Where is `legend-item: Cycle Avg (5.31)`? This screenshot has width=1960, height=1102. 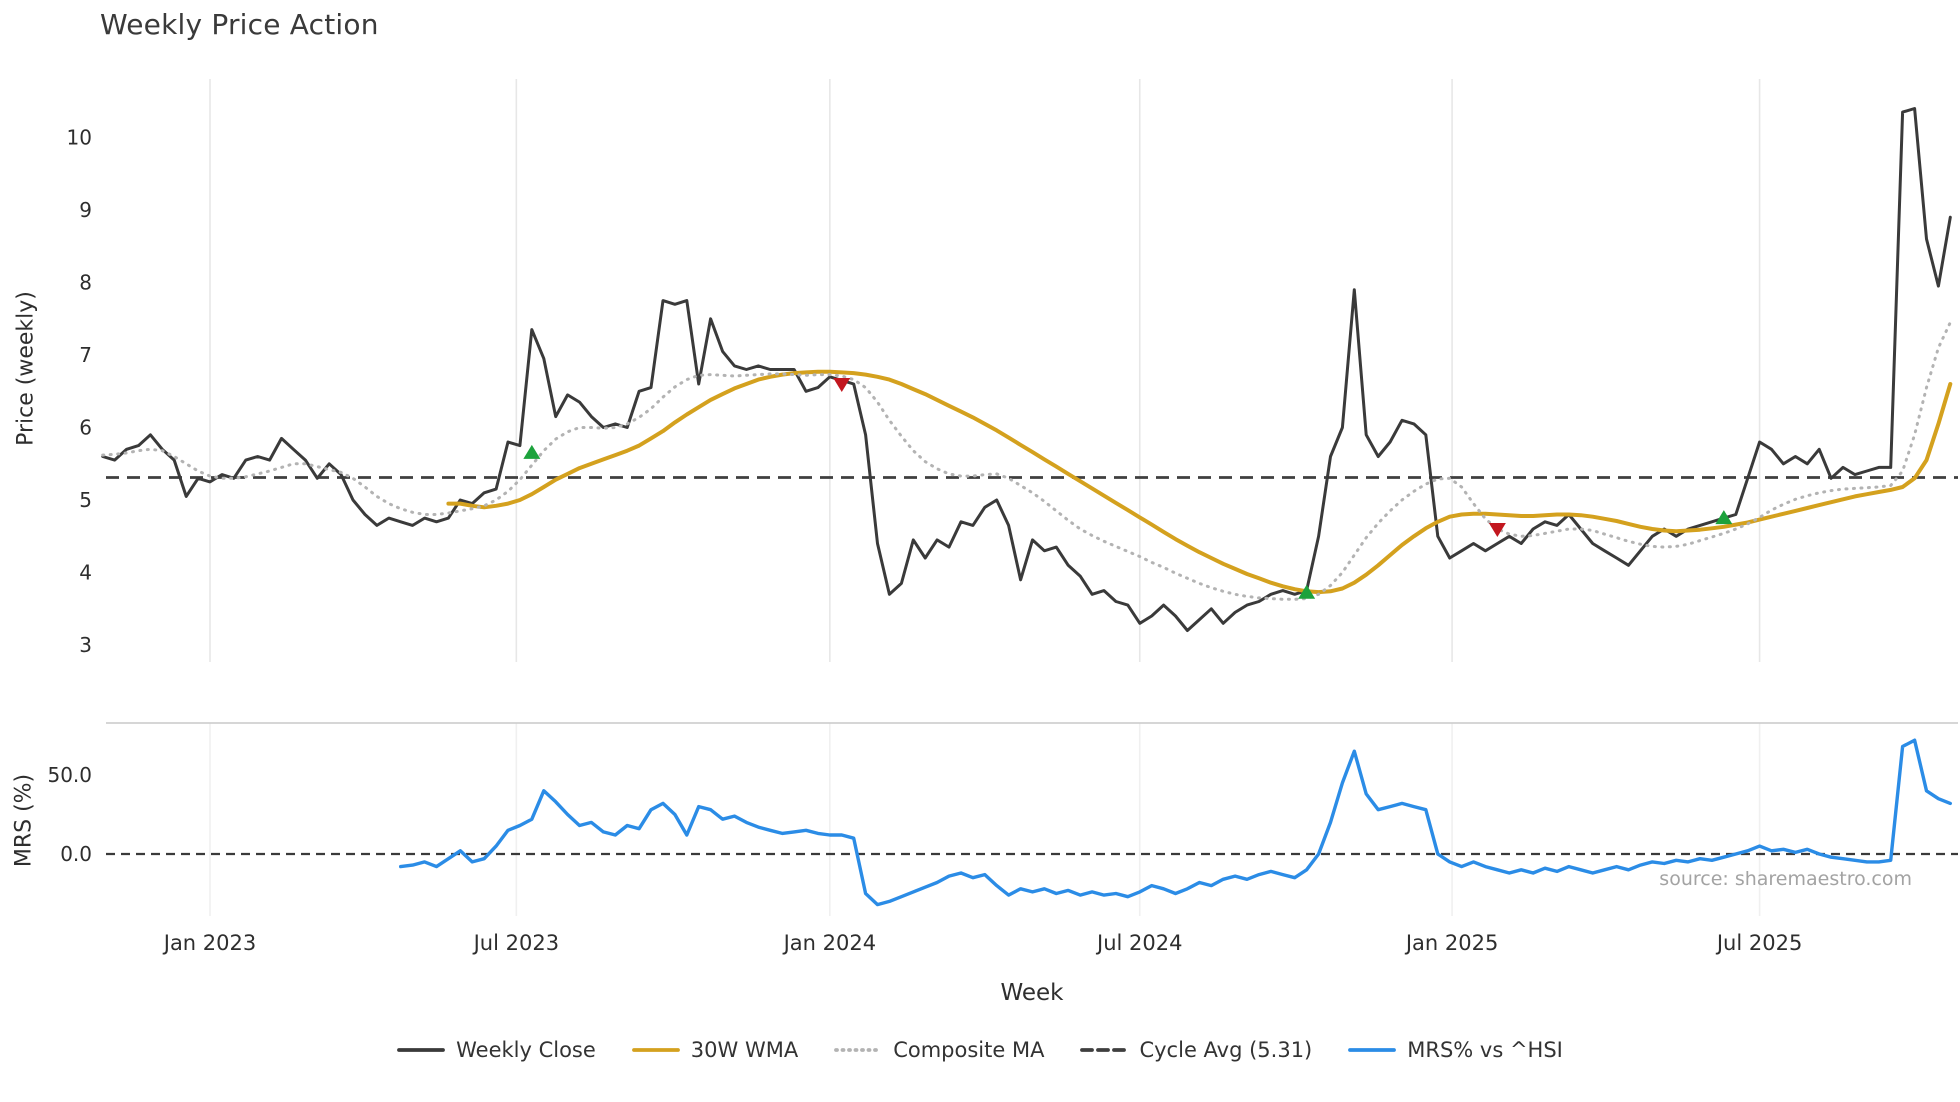 legend-item: Cycle Avg (5.31) is located at coordinates (1196, 1050).